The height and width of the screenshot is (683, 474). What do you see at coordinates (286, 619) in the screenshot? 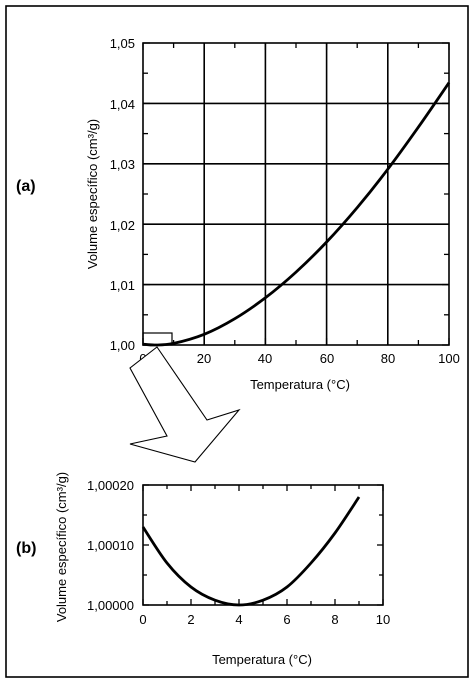
I see `x-tick-label-b-6: 6` at bounding box center [286, 619].